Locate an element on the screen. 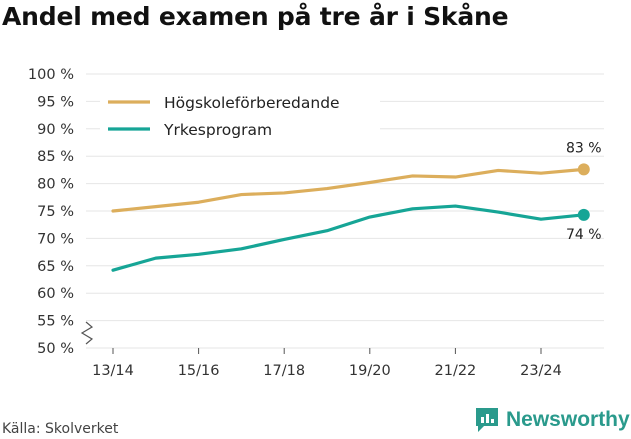 Image resolution: width=631 pixels, height=439 pixels. legend-label: Yrkesprogram is located at coordinates (217, 130).